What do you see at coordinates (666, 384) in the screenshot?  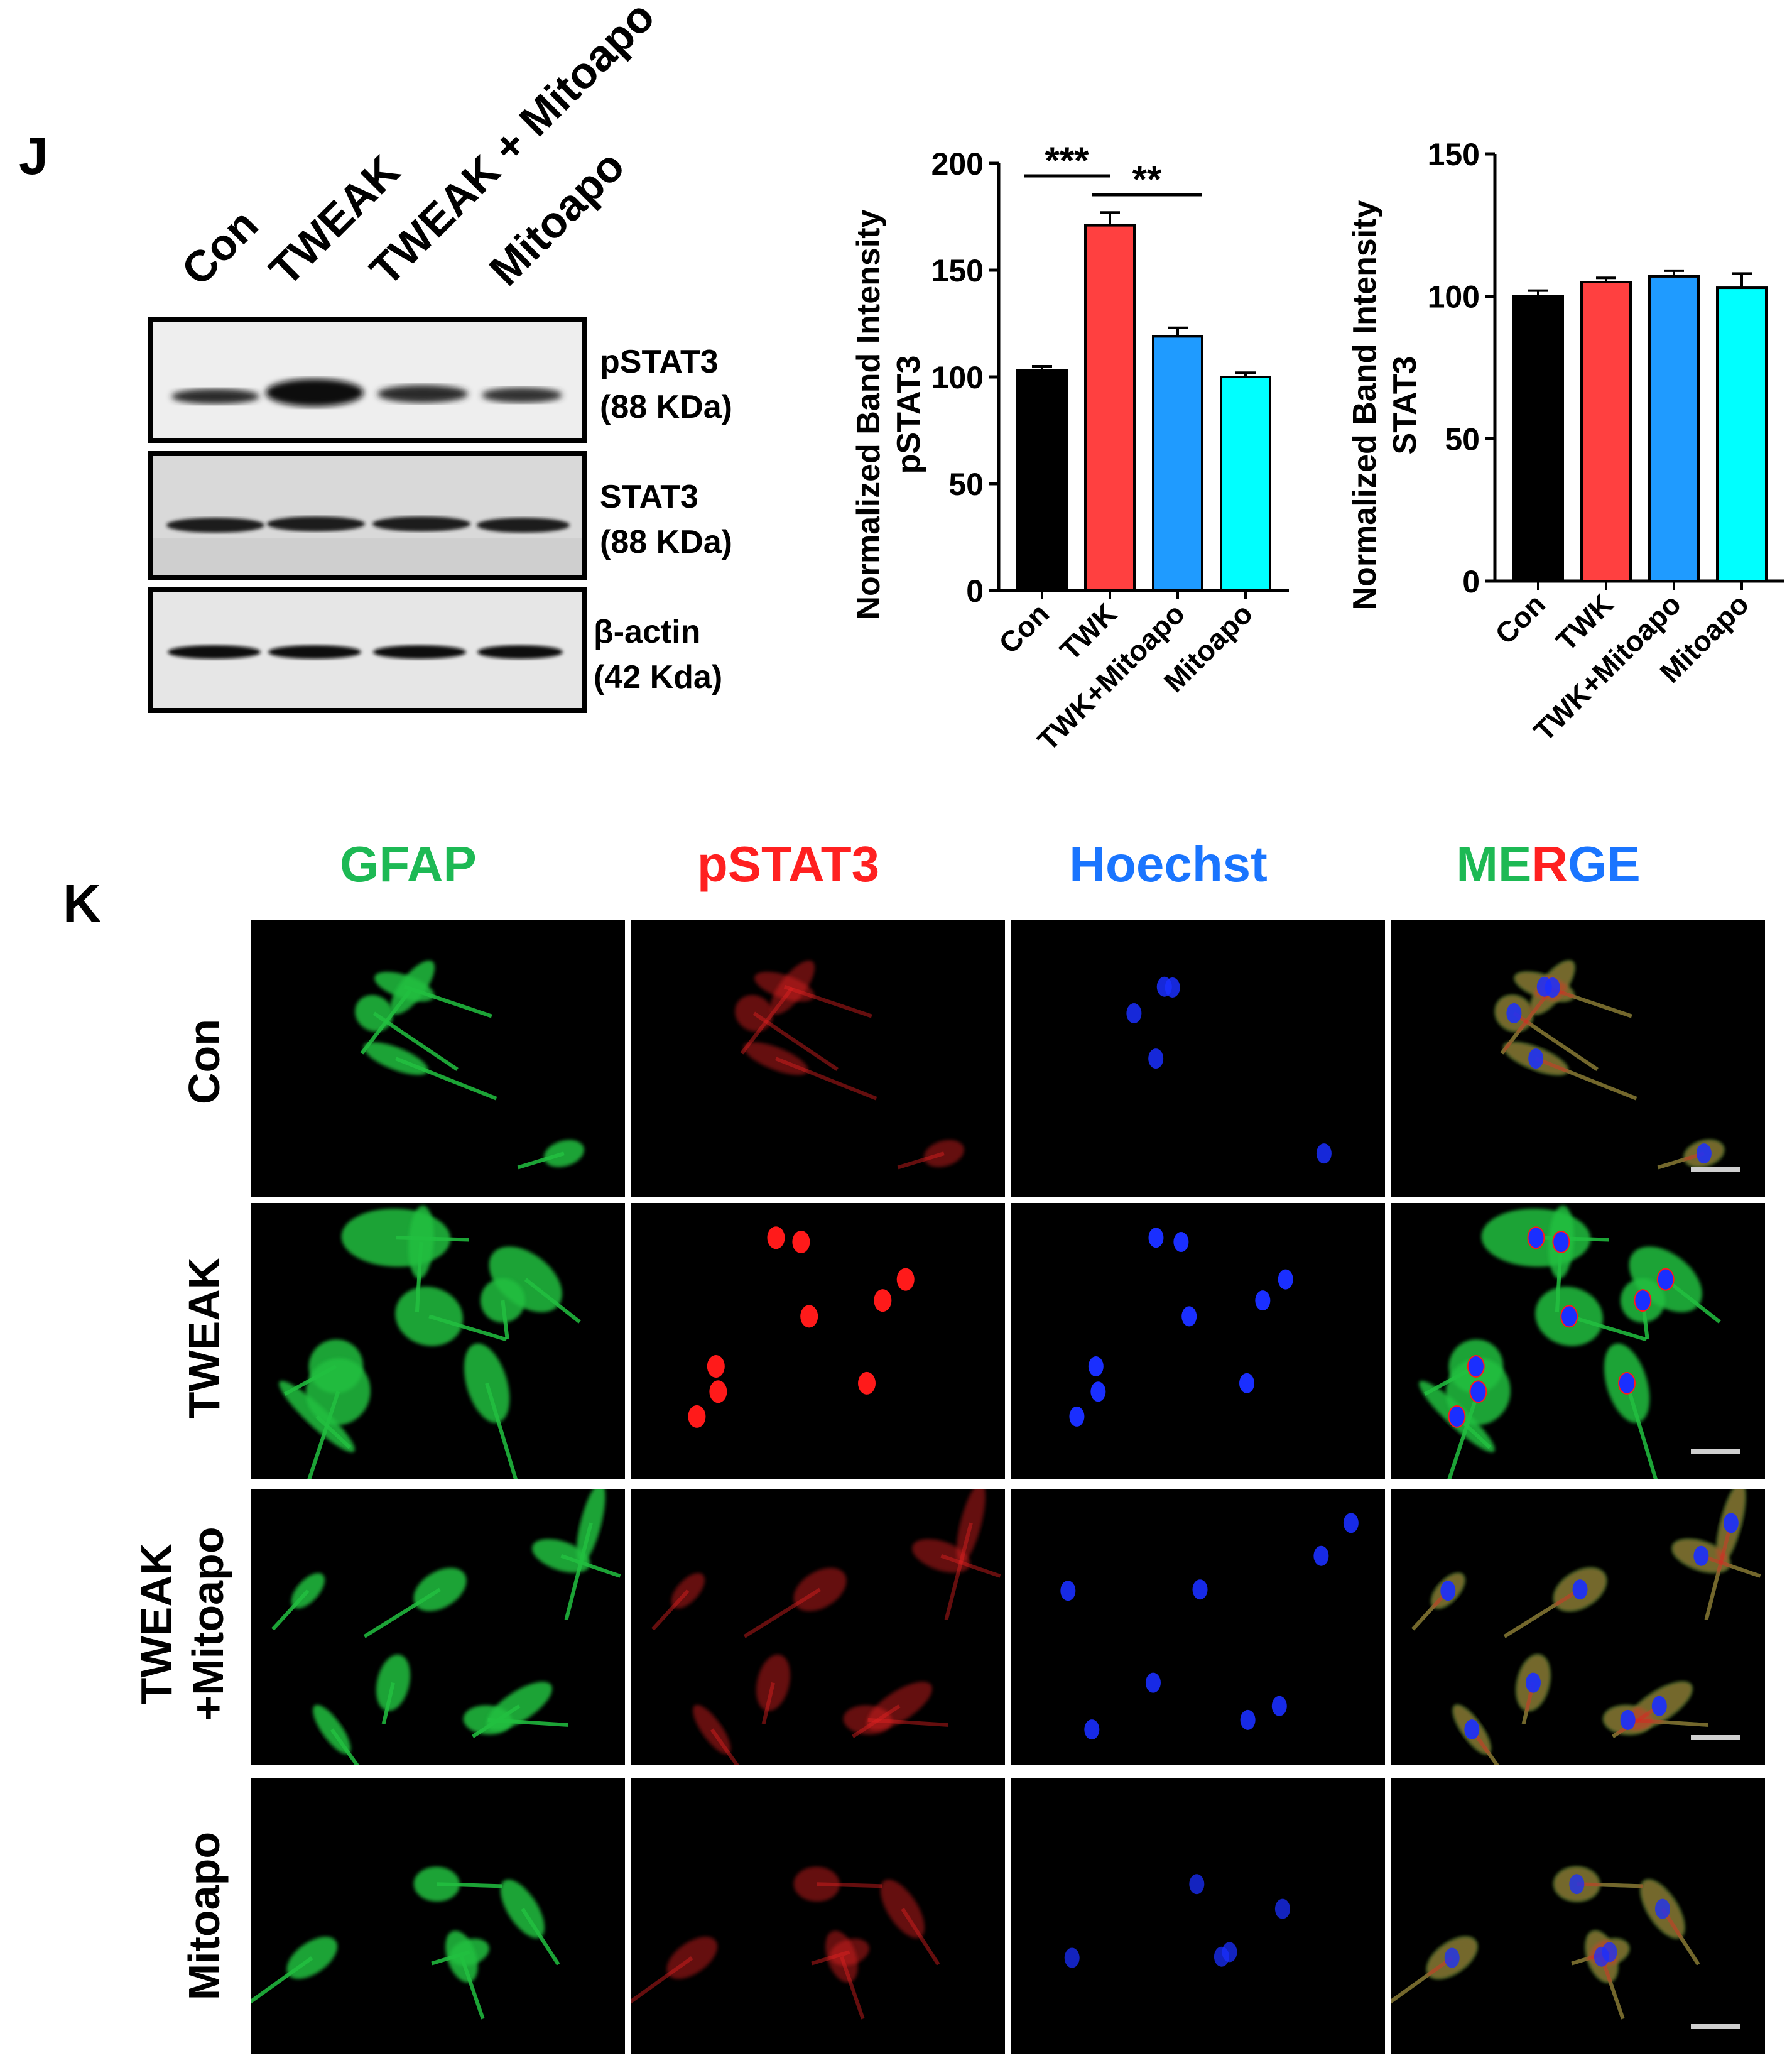 I see `blot-label-pstat3: pSTAT3 (88 KDa)` at bounding box center [666, 384].